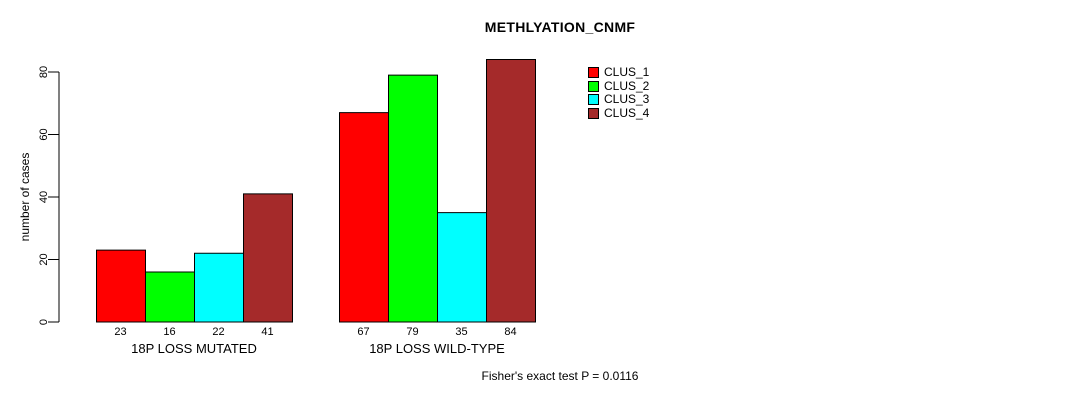 The image size is (1090, 400). What do you see at coordinates (412, 332) in the screenshot?
I see `bar-value-label: 79` at bounding box center [412, 332].